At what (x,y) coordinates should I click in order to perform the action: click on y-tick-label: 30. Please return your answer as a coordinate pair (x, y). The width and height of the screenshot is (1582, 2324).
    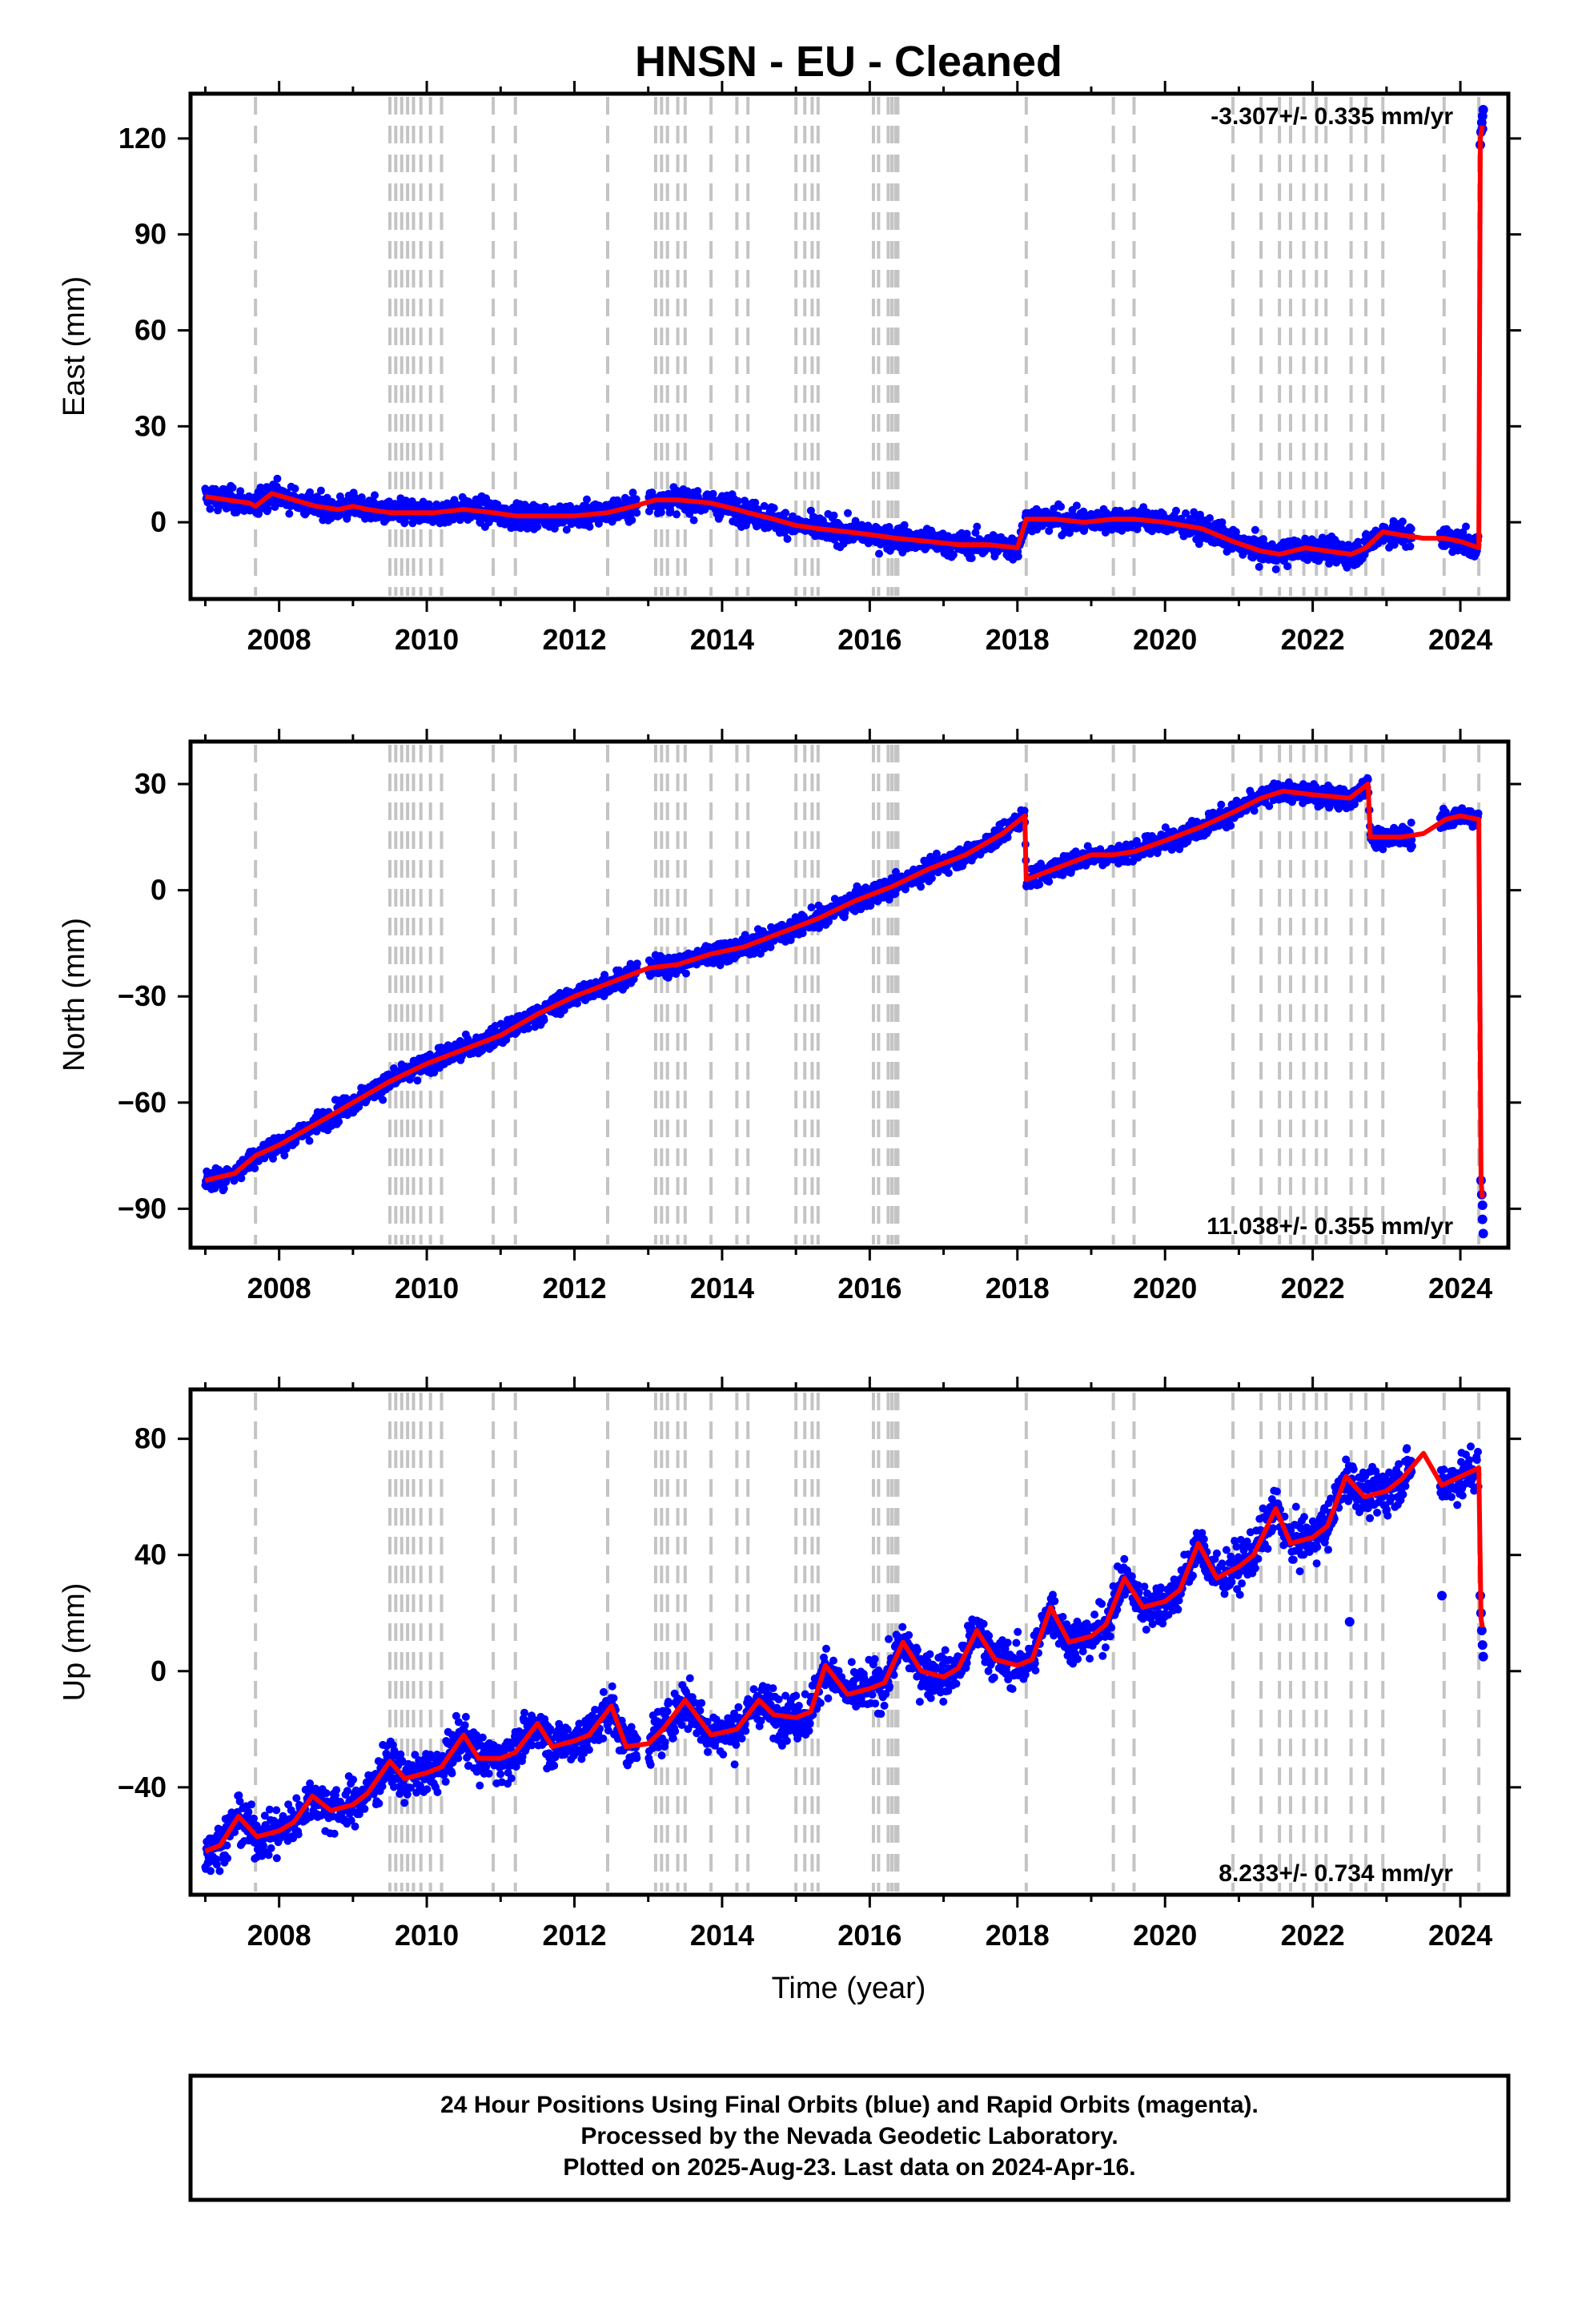
    Looking at the image, I should click on (151, 425).